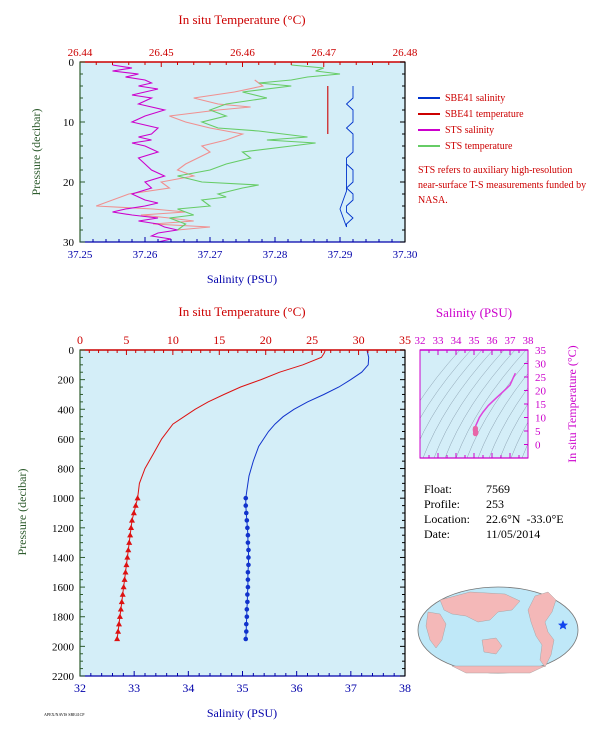 This screenshot has width=601, height=736. What do you see at coordinates (480, 607) in the screenshot?
I see `map-land-eurasia` at bounding box center [480, 607].